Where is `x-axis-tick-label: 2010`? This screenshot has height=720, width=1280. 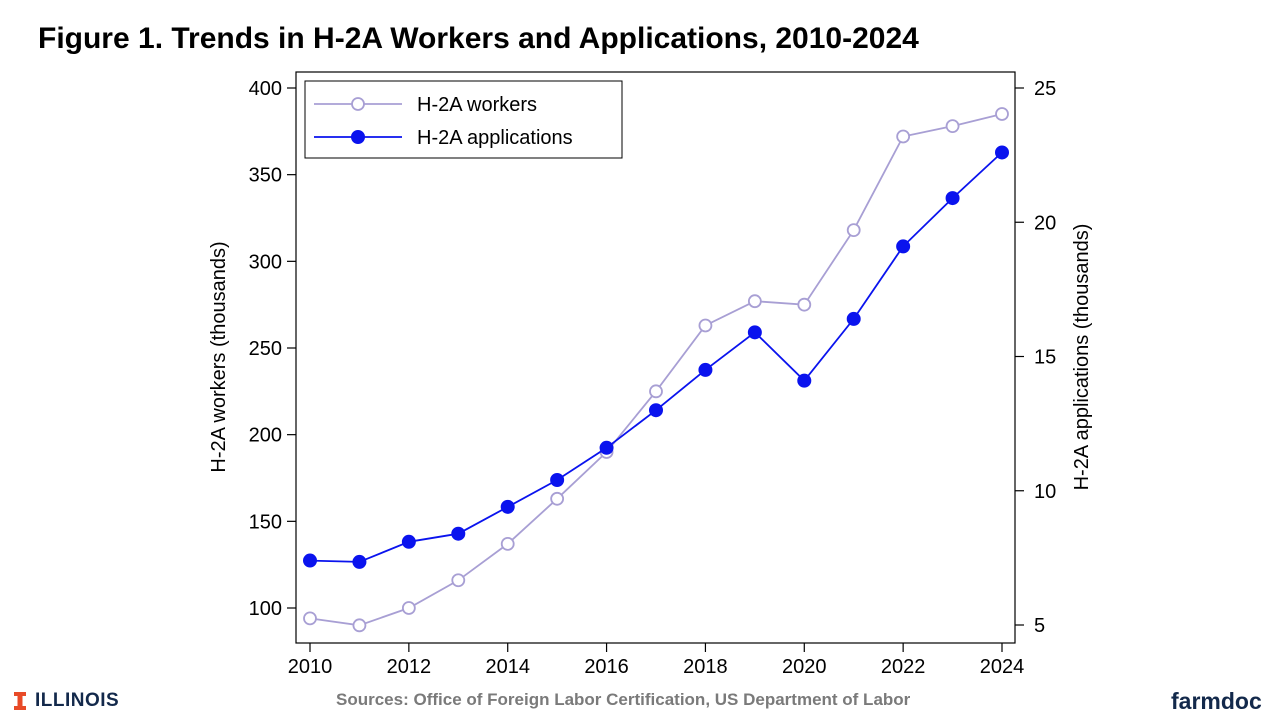
x-axis-tick-label: 2010 is located at coordinates (310, 667).